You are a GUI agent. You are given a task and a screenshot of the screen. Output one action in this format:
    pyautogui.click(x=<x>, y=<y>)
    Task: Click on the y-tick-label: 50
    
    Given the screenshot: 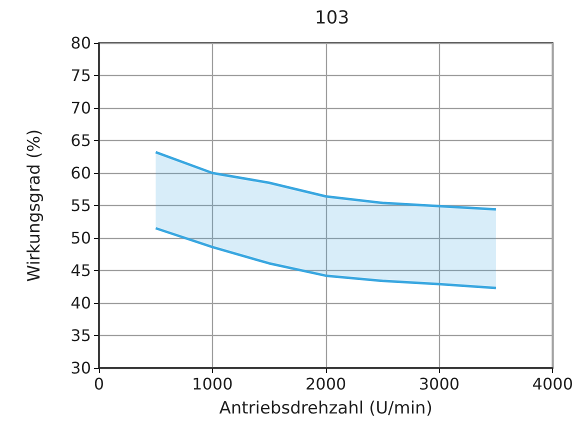 What is the action you would take?
    pyautogui.click(x=80, y=238)
    